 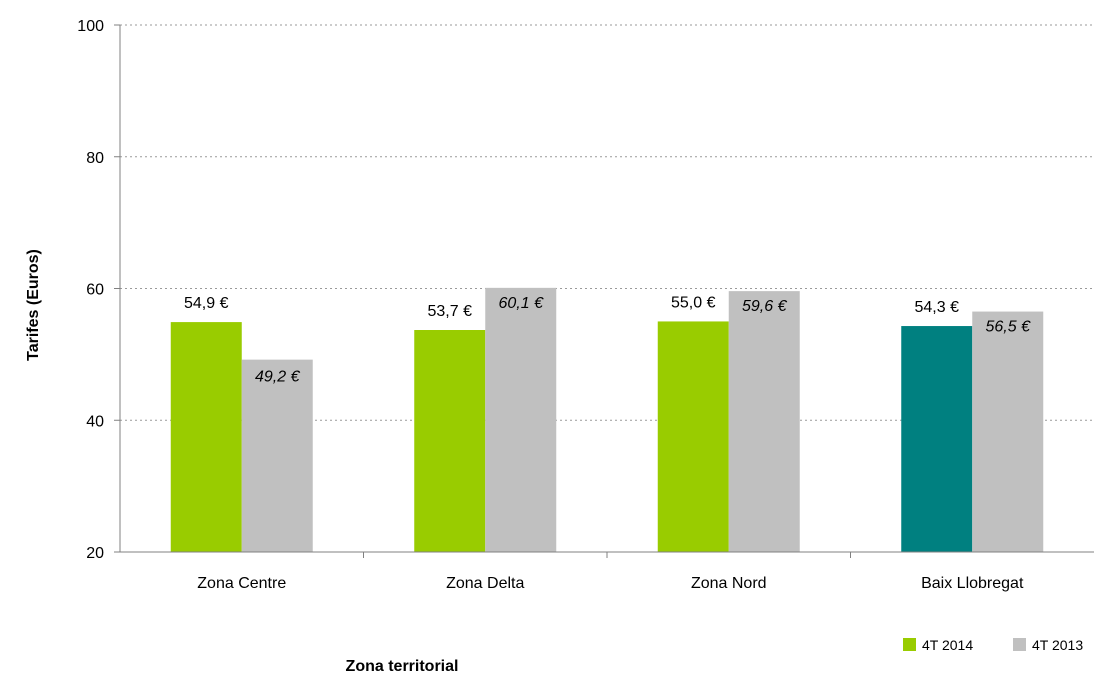 I want to click on data-label: 59,6 €, so click(x=765, y=306).